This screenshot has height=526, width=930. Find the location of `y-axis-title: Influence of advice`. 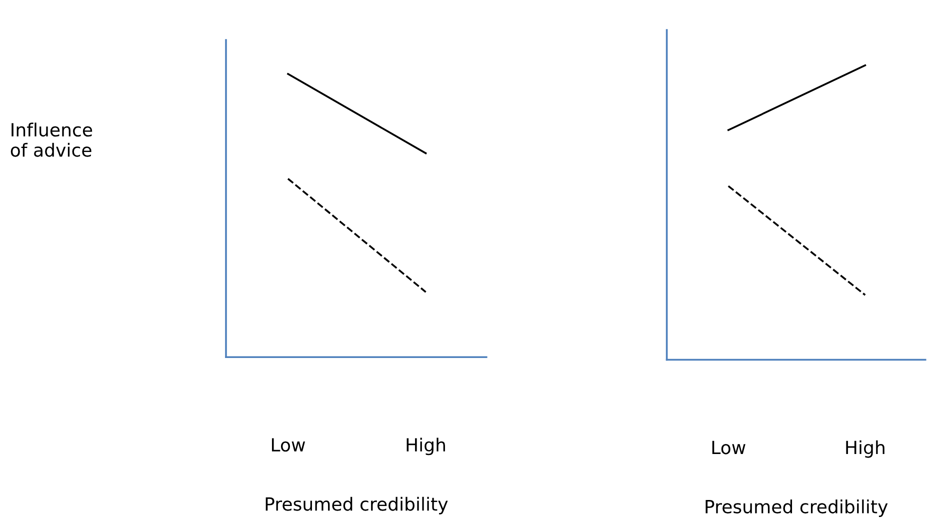

y-axis-title: Influence of advice is located at coordinates (51, 139).